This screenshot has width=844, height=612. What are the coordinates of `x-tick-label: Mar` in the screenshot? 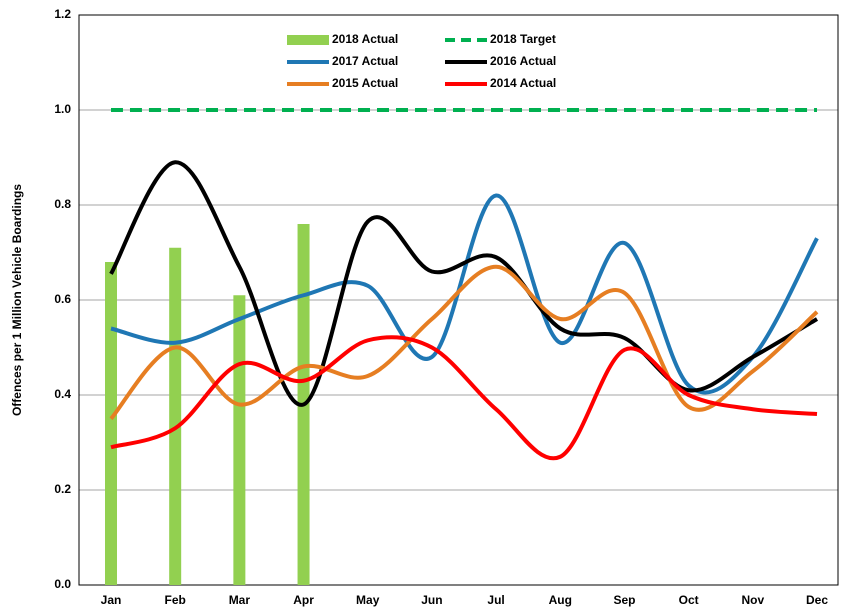 It's located at (240, 600).